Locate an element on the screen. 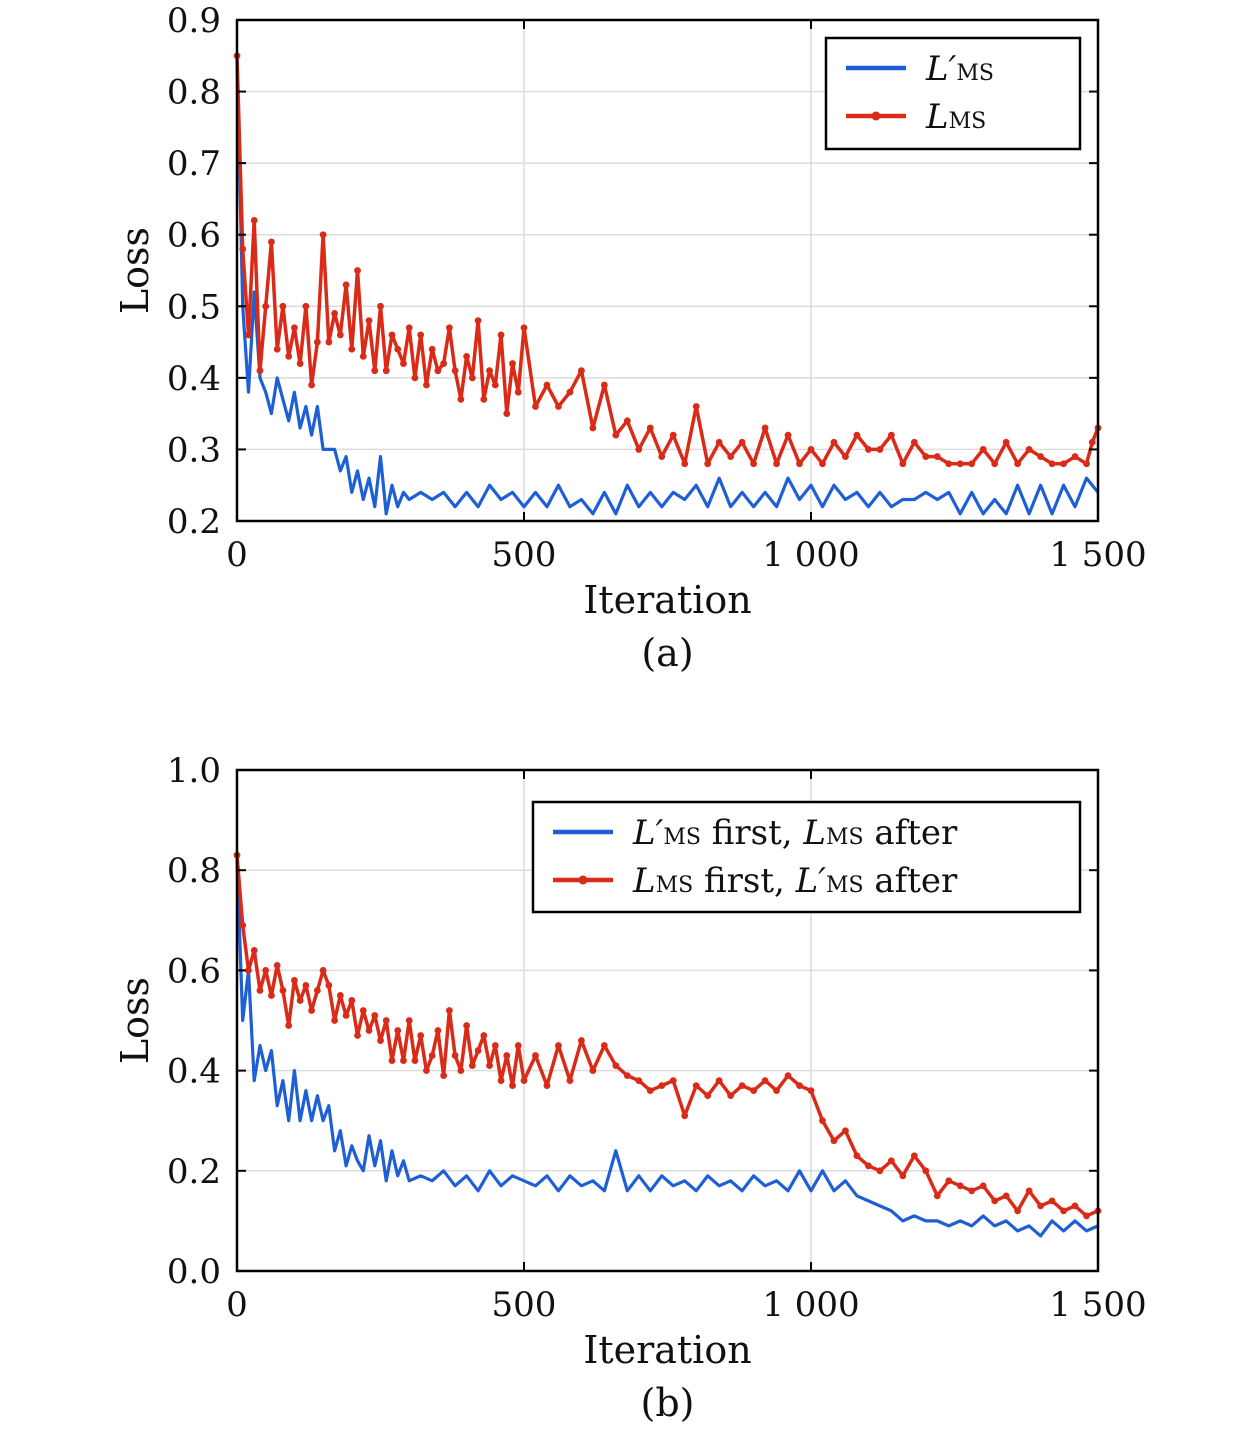 This screenshot has height=1434, width=1260. panel-caption: (b) is located at coordinates (668, 1403).